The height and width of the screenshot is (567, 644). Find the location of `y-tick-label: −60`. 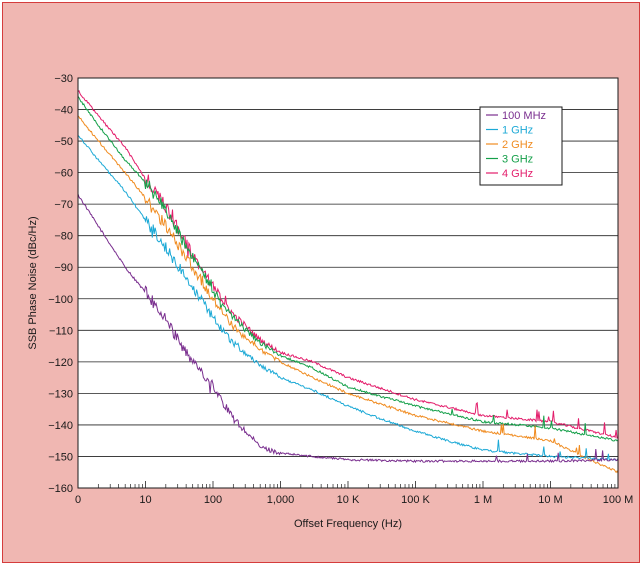

y-tick-label: −60 is located at coordinates (63, 174).